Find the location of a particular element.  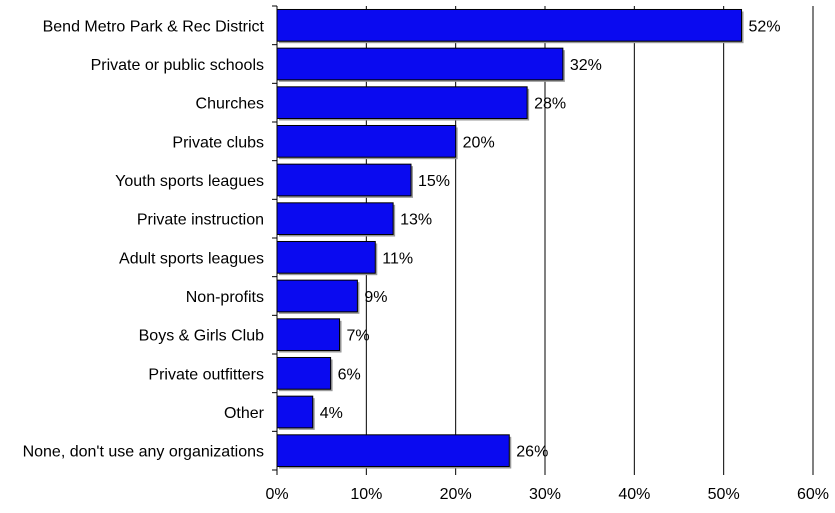

x-tick-label: 20% is located at coordinates (456, 494).